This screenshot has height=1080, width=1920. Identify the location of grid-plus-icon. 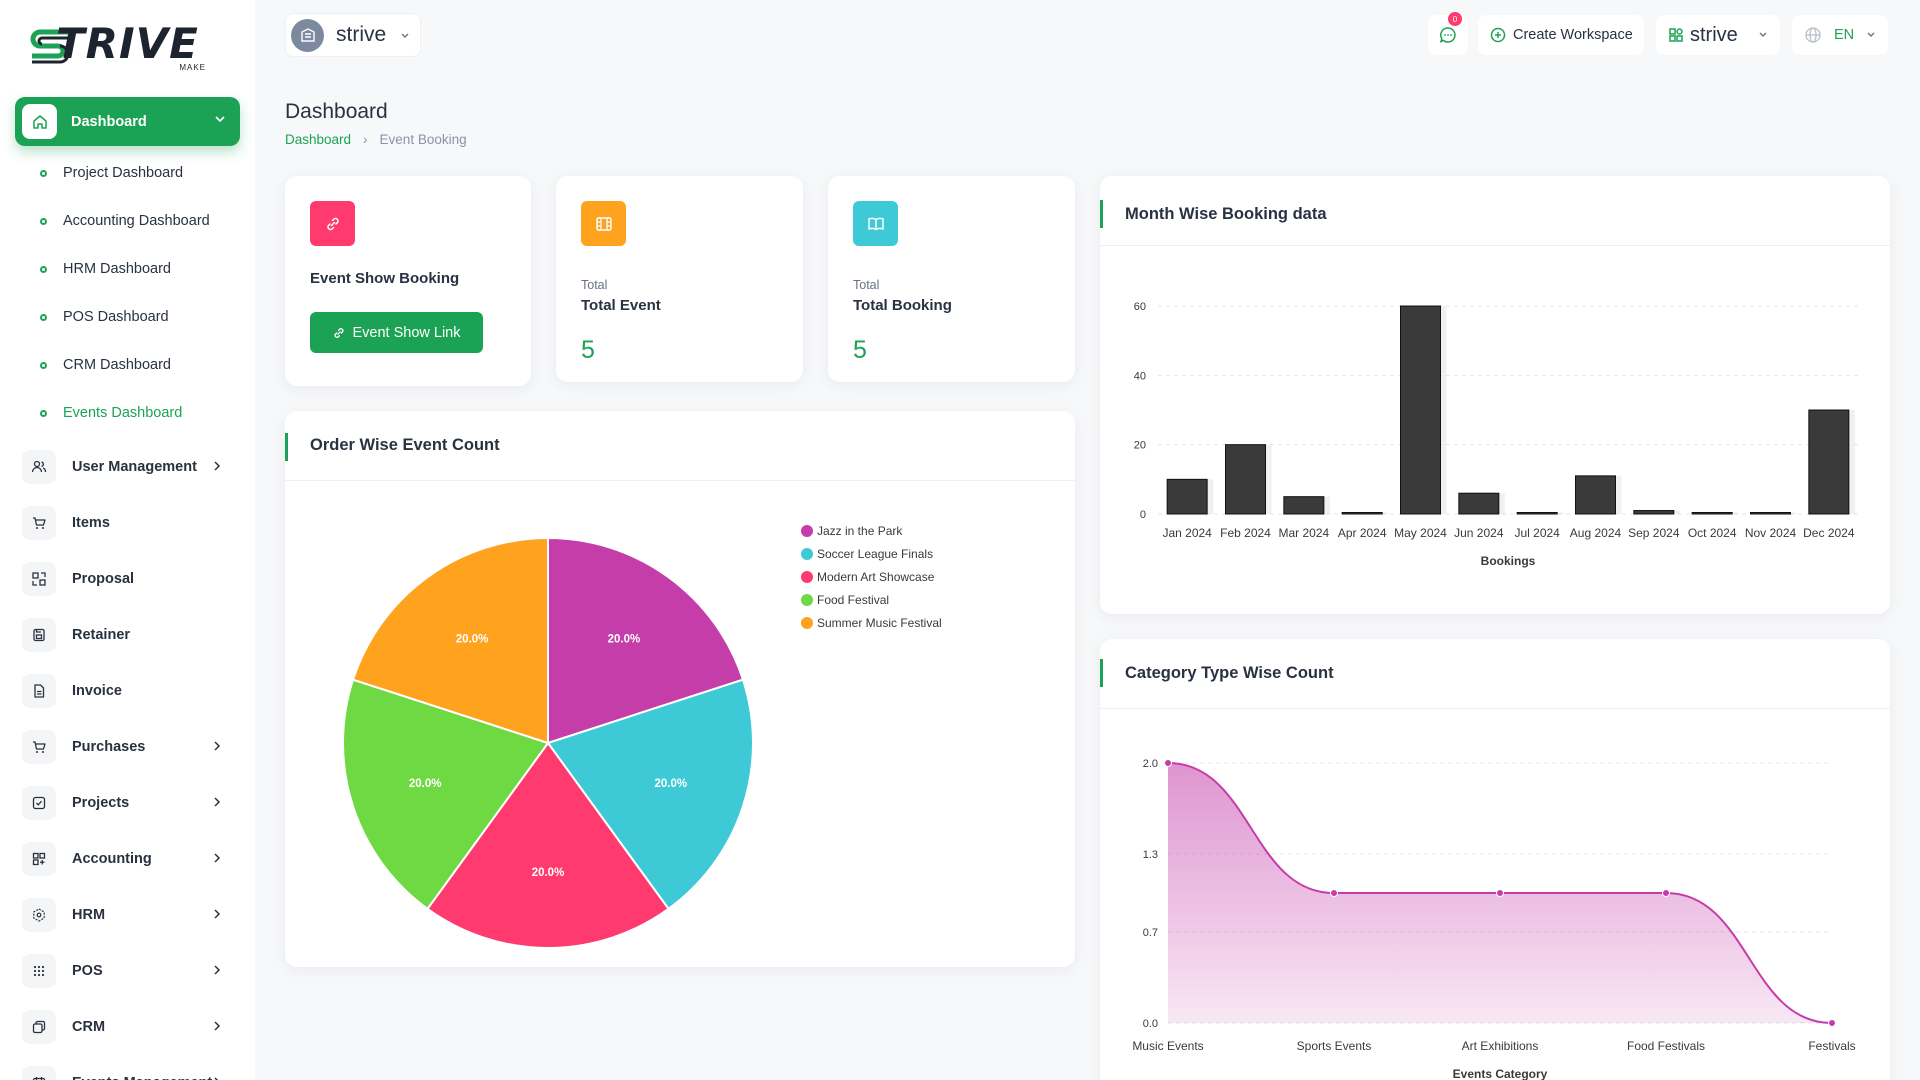
(39, 859).